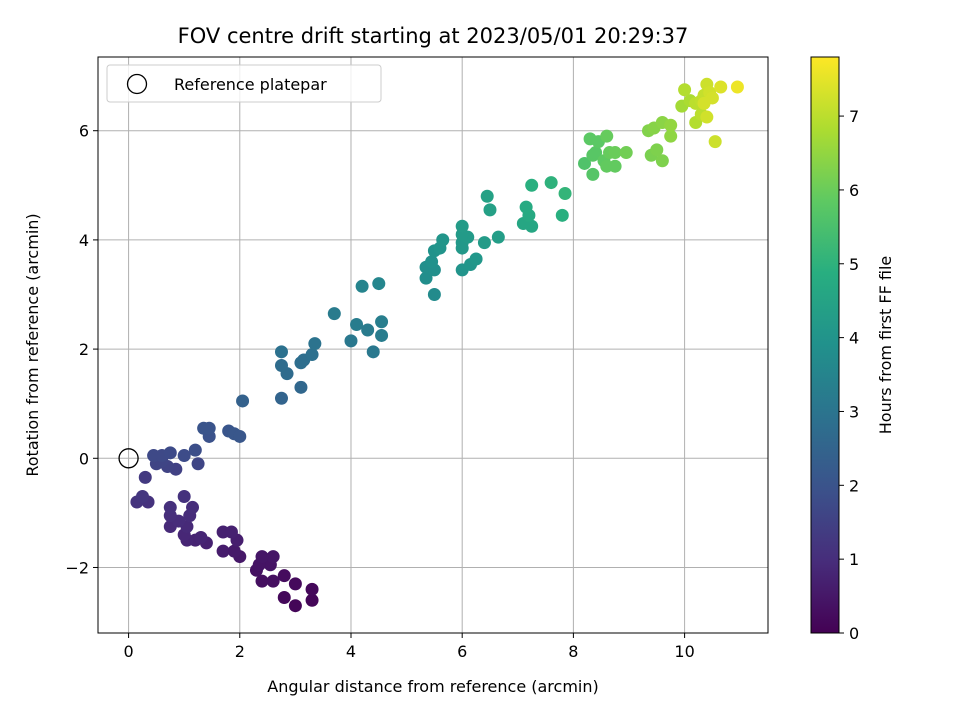  I want to click on x-axis-label: Angular distance from reference (arcmin), so click(432, 686).